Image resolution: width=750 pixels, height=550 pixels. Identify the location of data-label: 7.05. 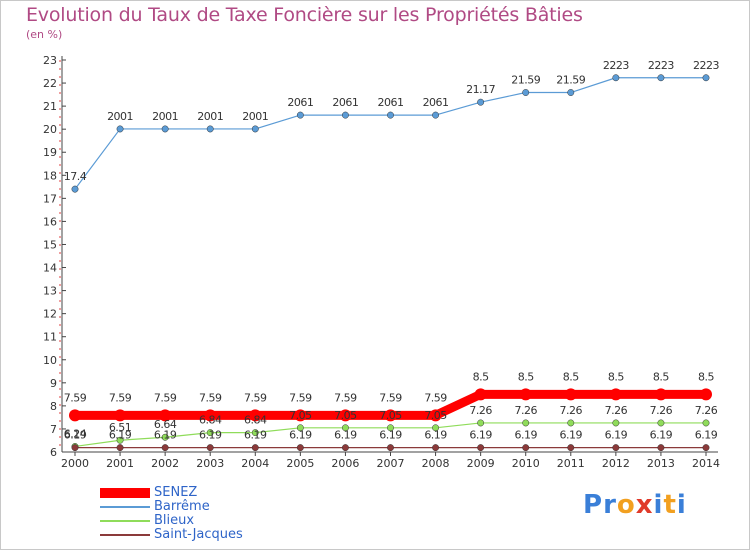
(390, 415).